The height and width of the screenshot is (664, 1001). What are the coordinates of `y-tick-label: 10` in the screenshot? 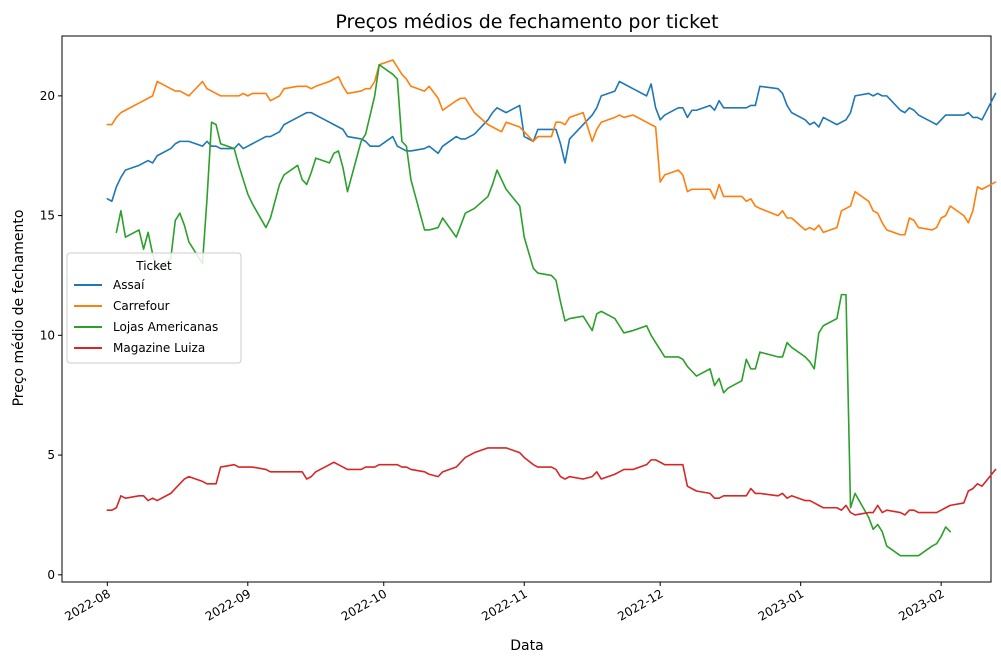 It's located at (47, 335).